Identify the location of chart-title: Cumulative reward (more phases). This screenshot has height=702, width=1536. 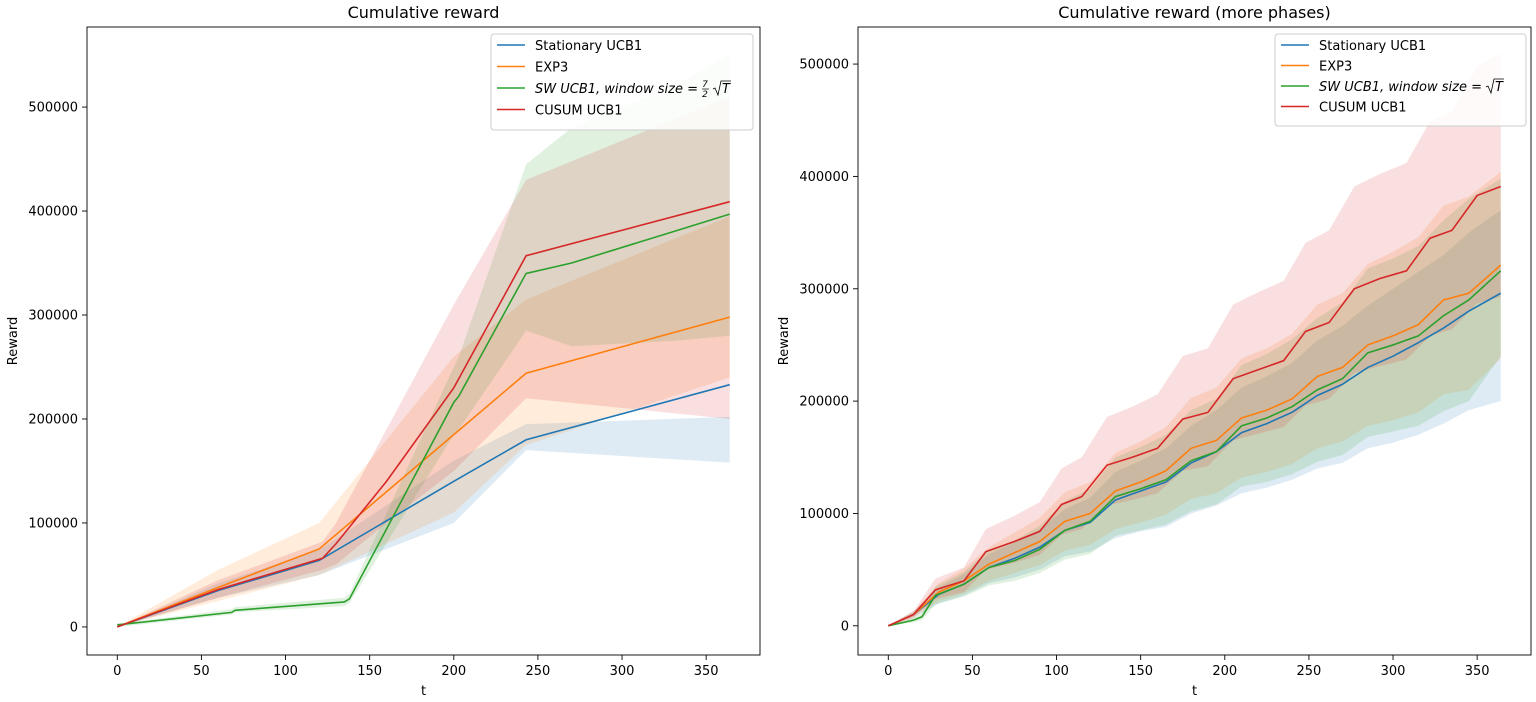
(1194, 12).